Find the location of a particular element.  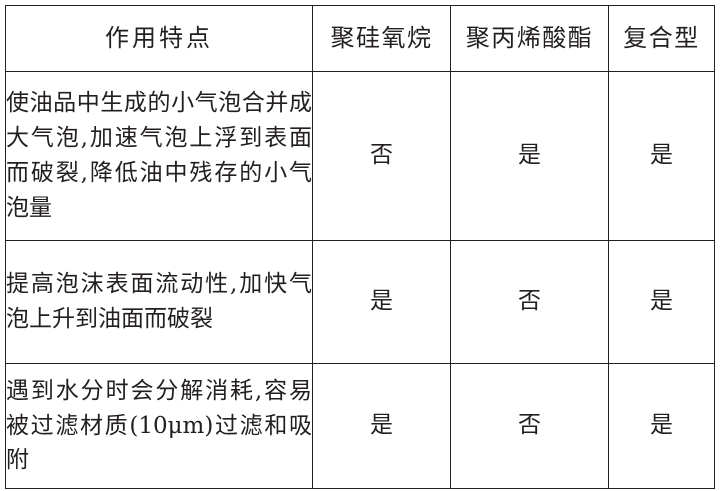

column-header-polyacrylate-label: 聚丙烯酸酯 is located at coordinates (529, 38).